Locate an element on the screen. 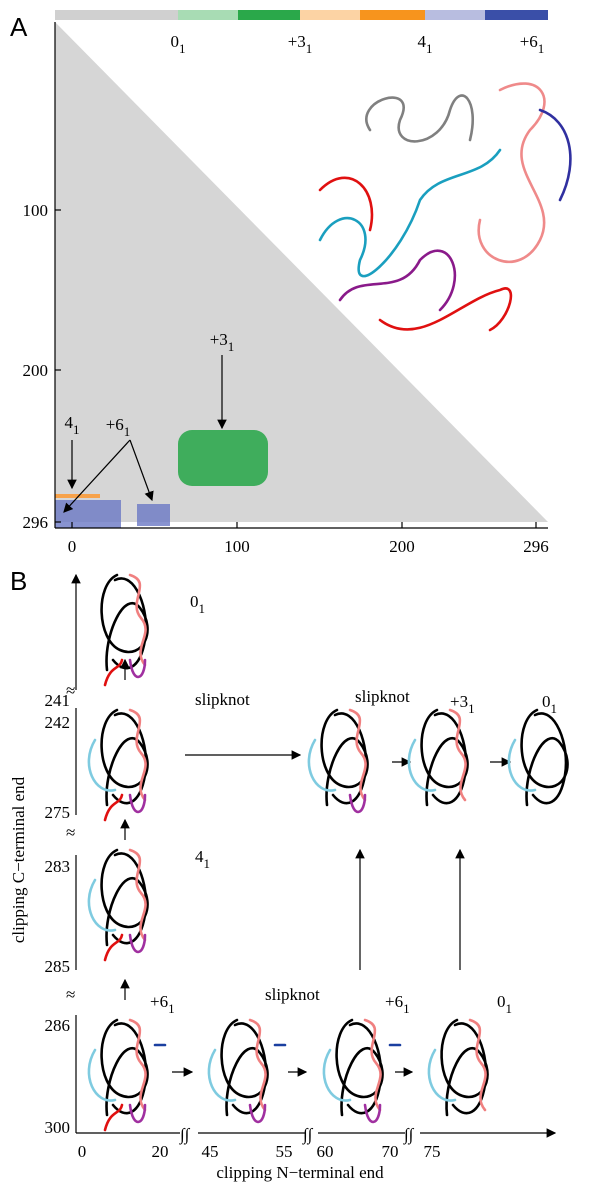  knot-label: 41 is located at coordinates (202, 859).